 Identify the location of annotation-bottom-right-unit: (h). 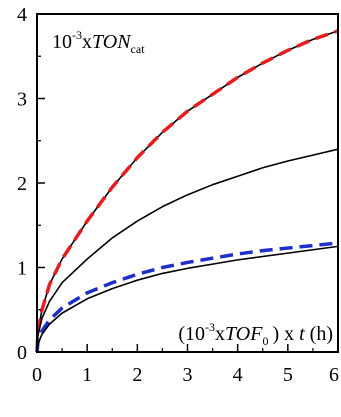
(321, 334).